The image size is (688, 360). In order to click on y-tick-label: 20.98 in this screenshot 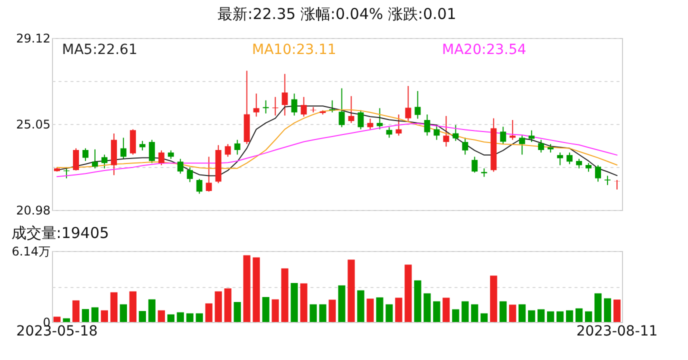, I will do `click(33, 211)`.